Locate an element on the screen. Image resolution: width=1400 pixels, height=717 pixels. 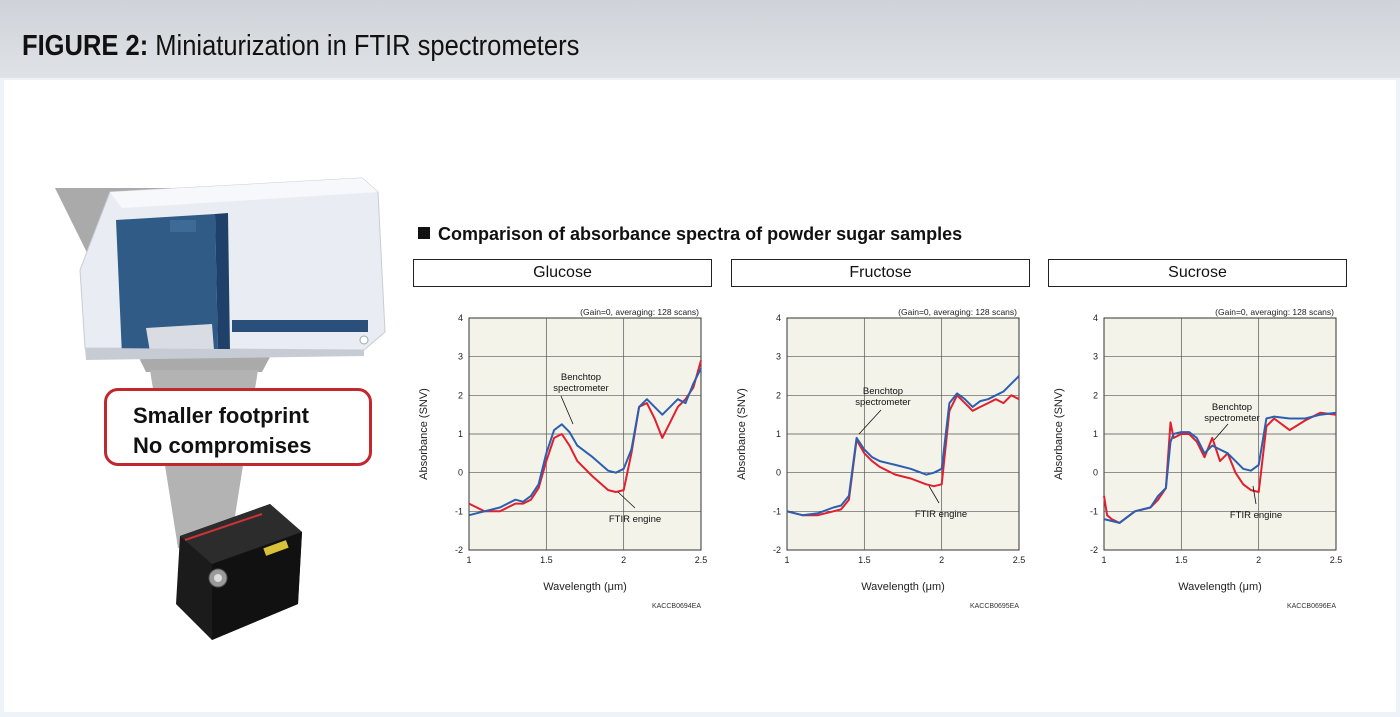
benchtop-spectrometer-image is located at coordinates (232, 268).